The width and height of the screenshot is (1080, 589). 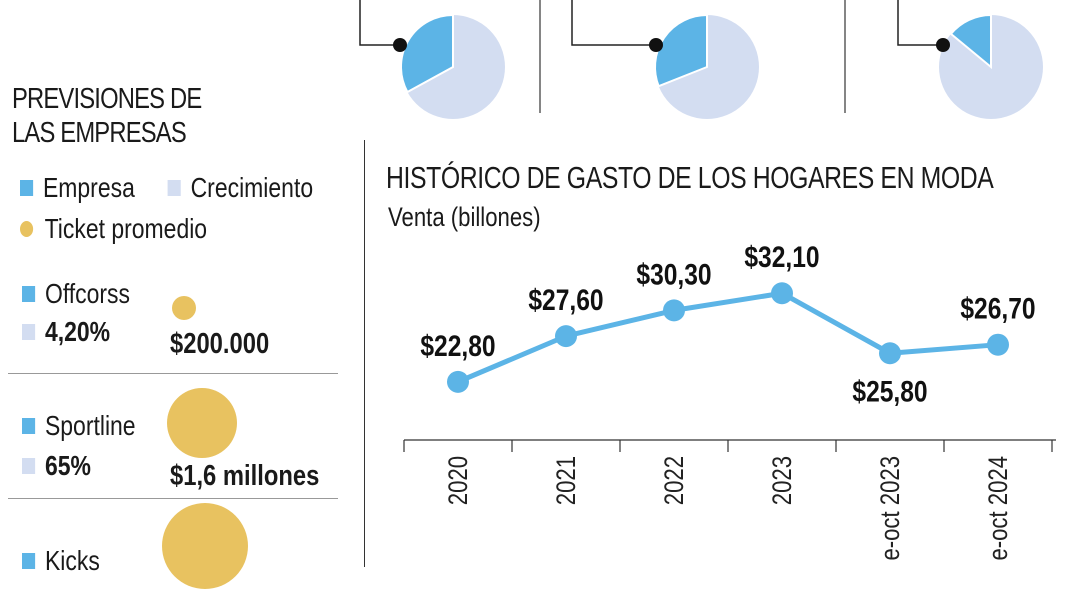 What do you see at coordinates (27, 229) in the screenshot?
I see `ticket-swatch` at bounding box center [27, 229].